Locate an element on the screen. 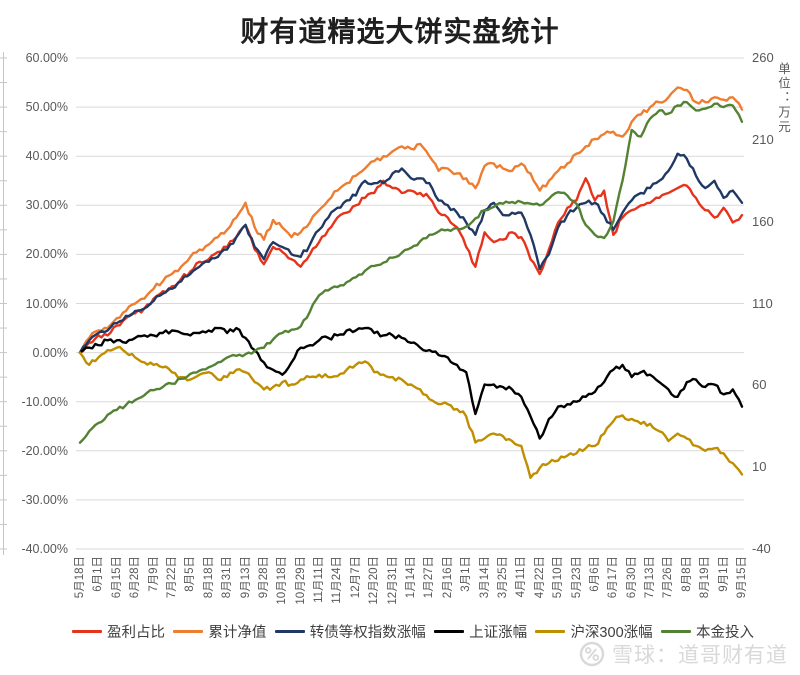 The width and height of the screenshot is (800, 675). x-axis-tick: 1月14日 is located at coordinates (411, 577).